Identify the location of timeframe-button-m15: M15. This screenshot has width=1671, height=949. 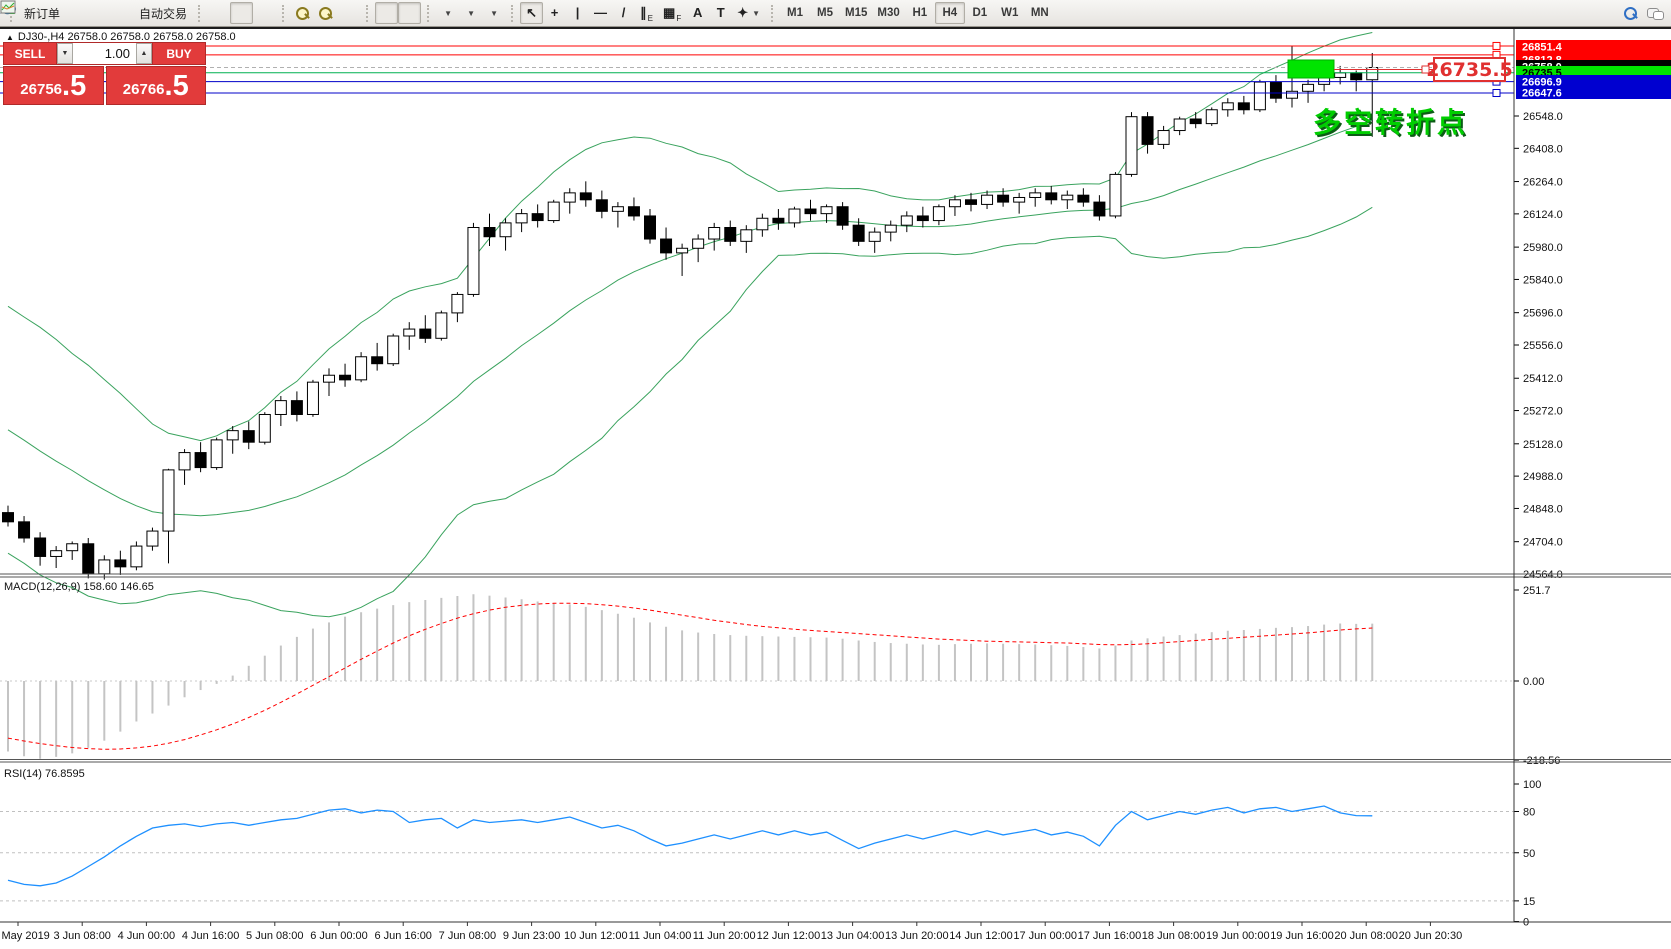
(856, 13).